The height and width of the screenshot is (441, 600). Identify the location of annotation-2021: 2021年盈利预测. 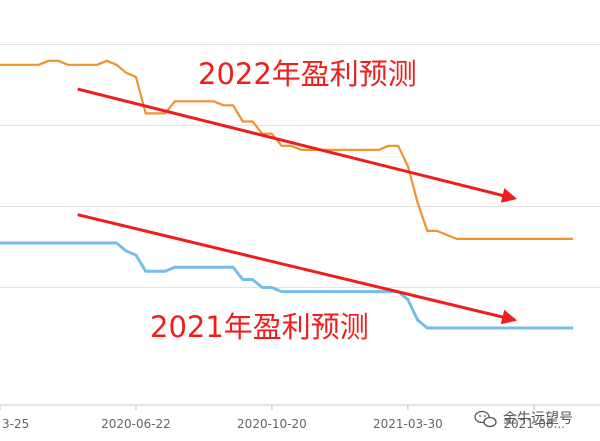
(259, 327).